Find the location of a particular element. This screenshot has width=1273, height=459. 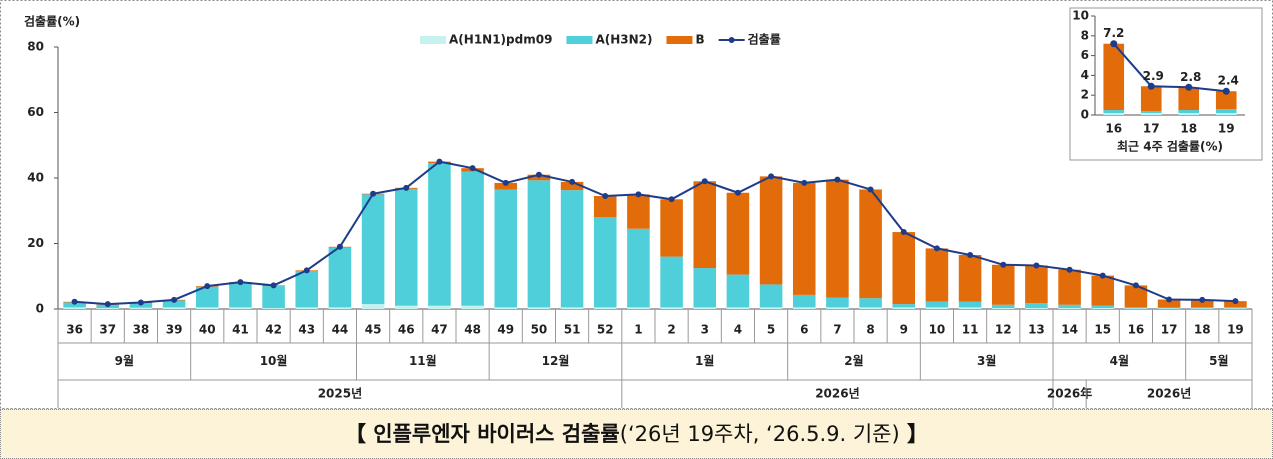

x-tick-label: 37 is located at coordinates (107, 330).